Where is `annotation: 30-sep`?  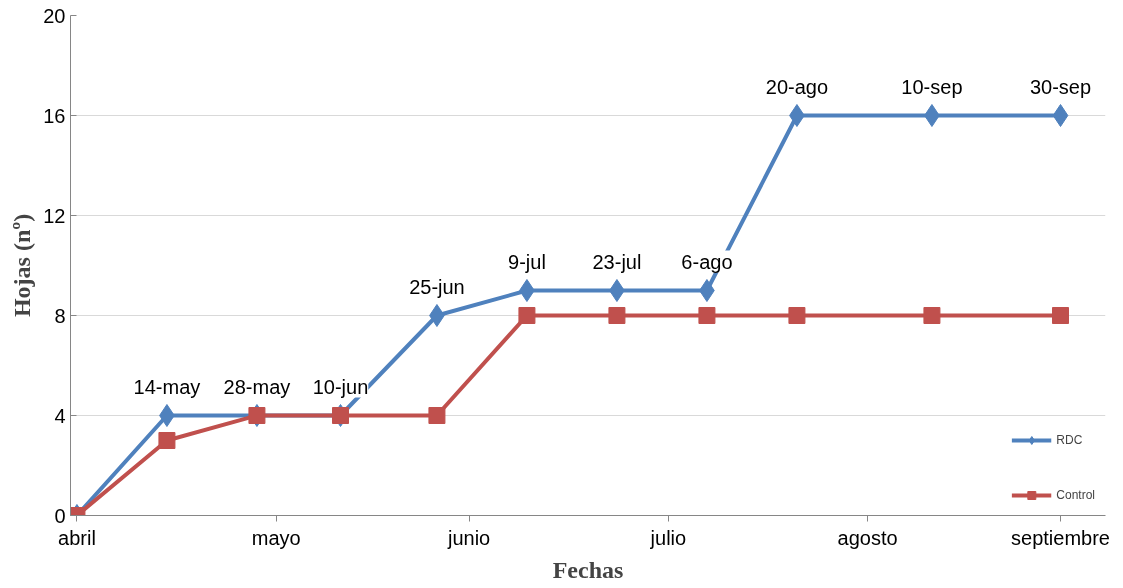 annotation: 30-sep is located at coordinates (1060, 86).